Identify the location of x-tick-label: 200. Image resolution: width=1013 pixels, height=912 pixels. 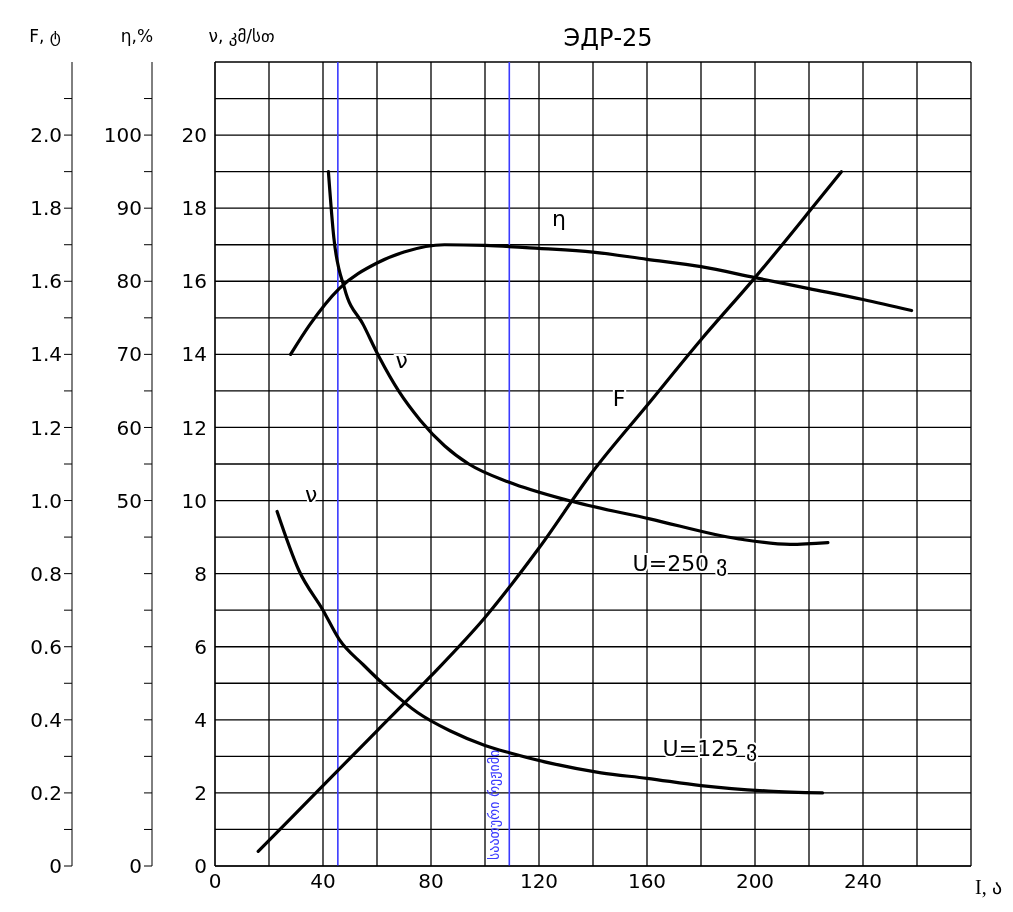
(755, 881).